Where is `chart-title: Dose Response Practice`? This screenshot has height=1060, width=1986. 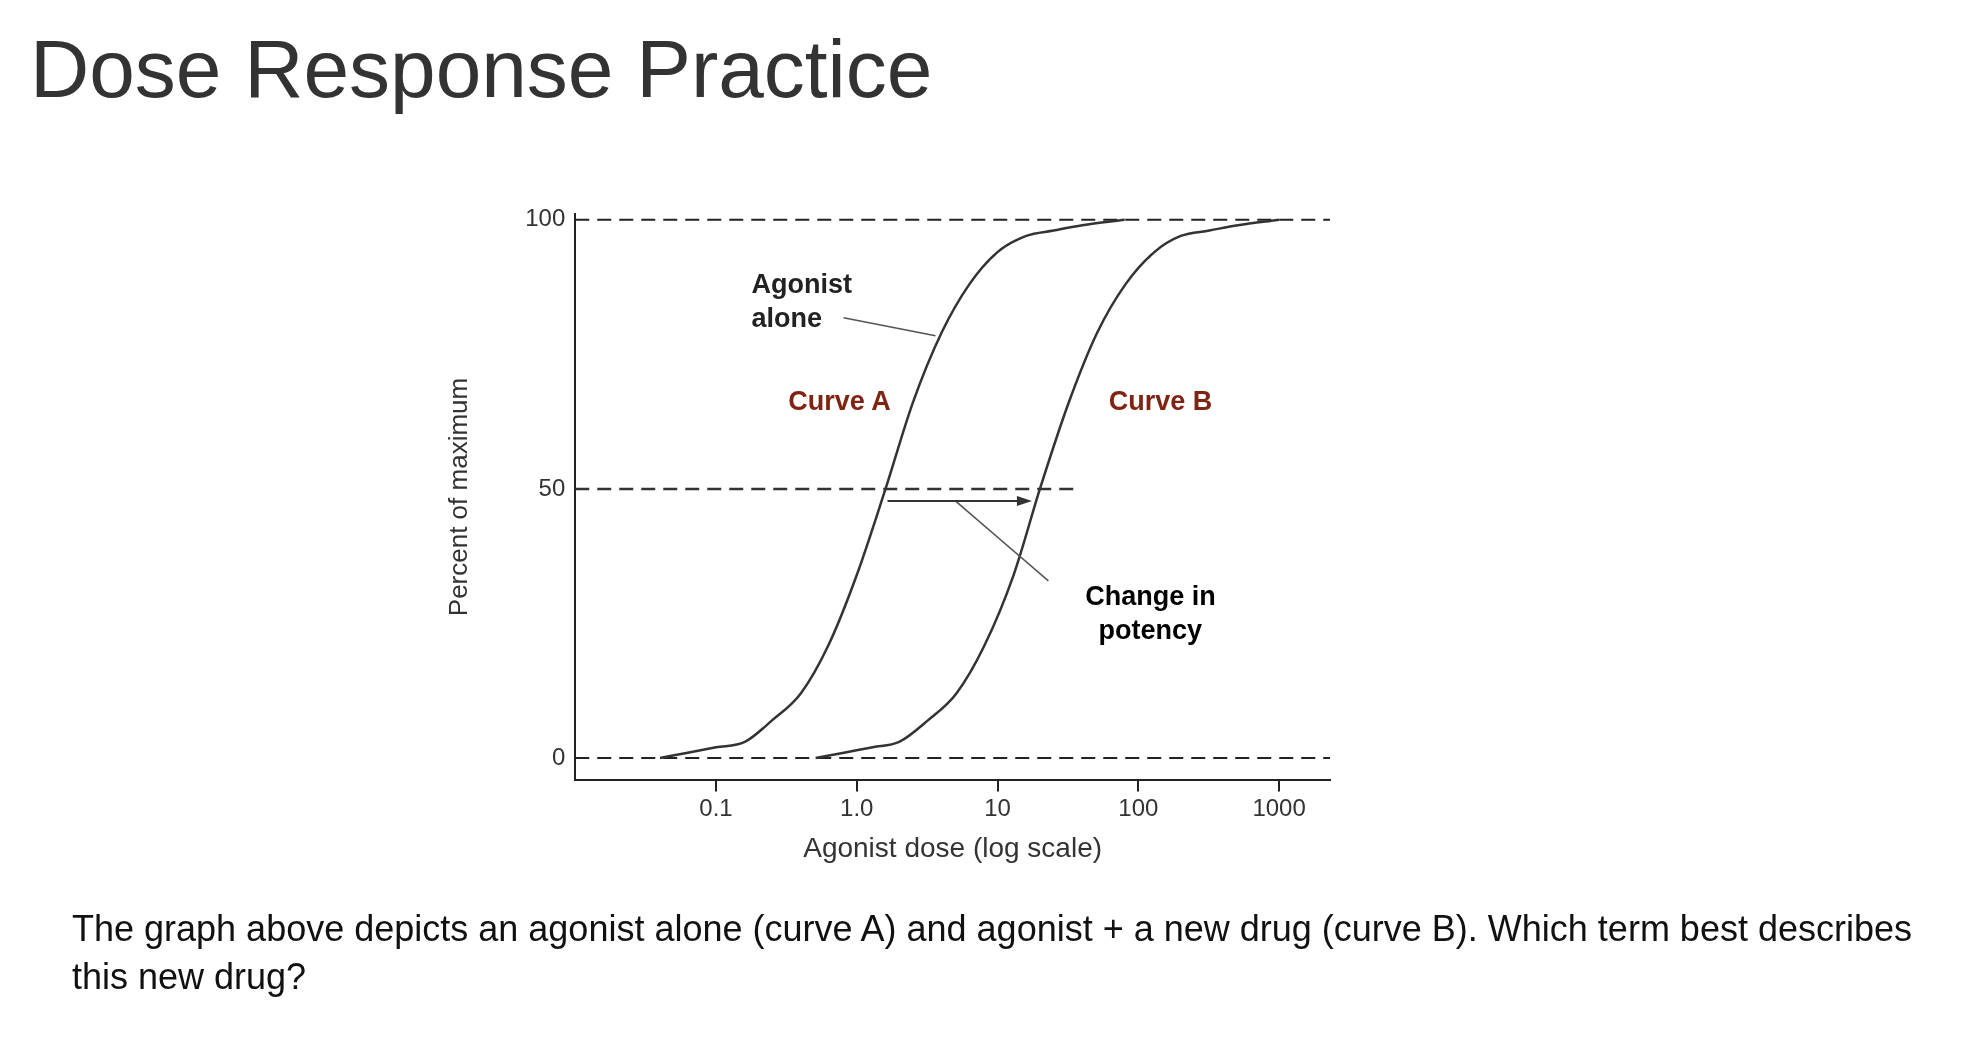
chart-title: Dose Response Practice is located at coordinates (481, 69).